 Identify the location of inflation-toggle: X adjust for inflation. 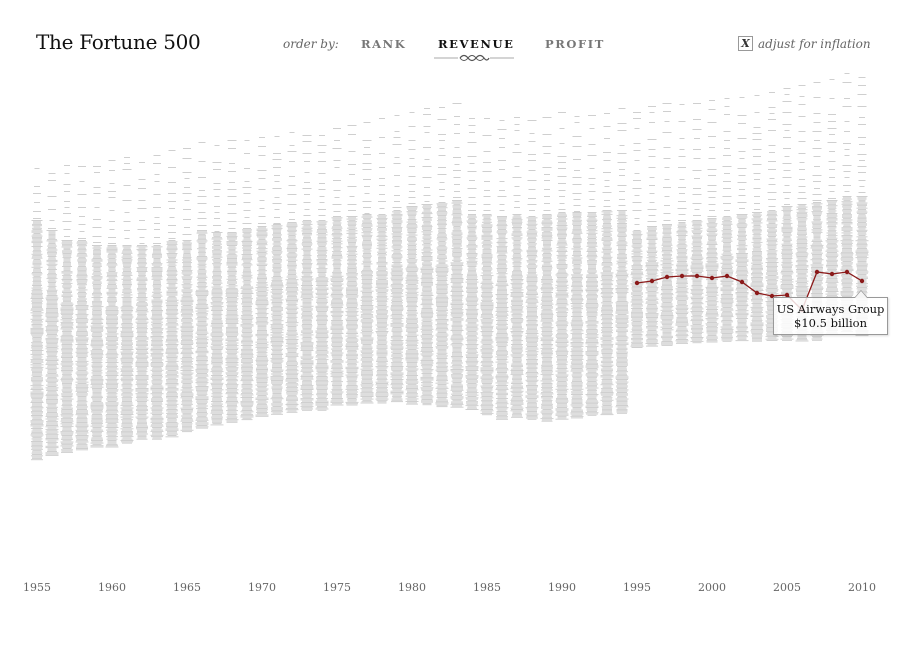
(804, 43).